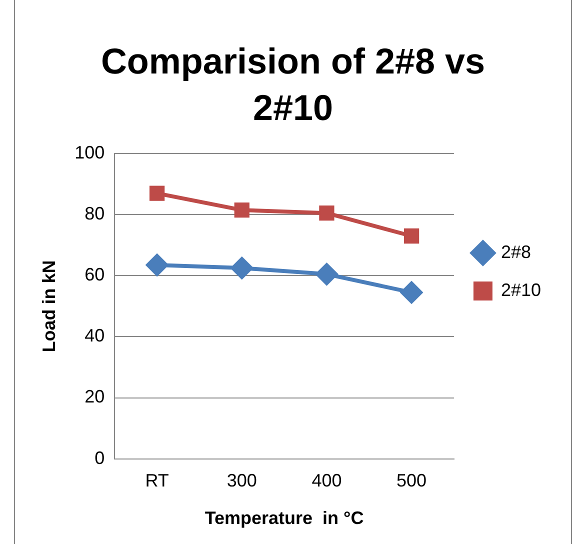 This screenshot has height=544, width=574. What do you see at coordinates (327, 480) in the screenshot?
I see `x-tick-label: 400` at bounding box center [327, 480].